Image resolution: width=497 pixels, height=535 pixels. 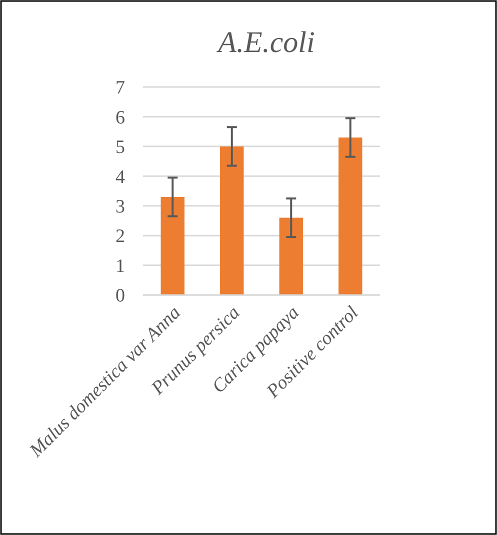 I want to click on y-tick-label: 0, so click(x=120, y=296).